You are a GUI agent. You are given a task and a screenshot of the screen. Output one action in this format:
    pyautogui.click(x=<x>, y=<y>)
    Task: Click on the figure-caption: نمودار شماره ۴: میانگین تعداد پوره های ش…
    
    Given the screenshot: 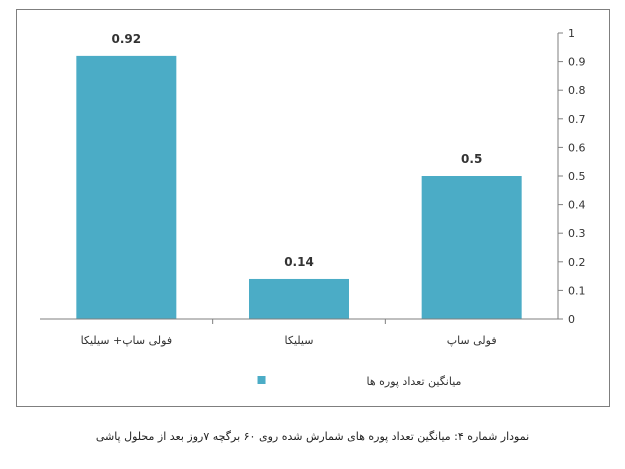 What is the action you would take?
    pyautogui.click(x=312, y=436)
    